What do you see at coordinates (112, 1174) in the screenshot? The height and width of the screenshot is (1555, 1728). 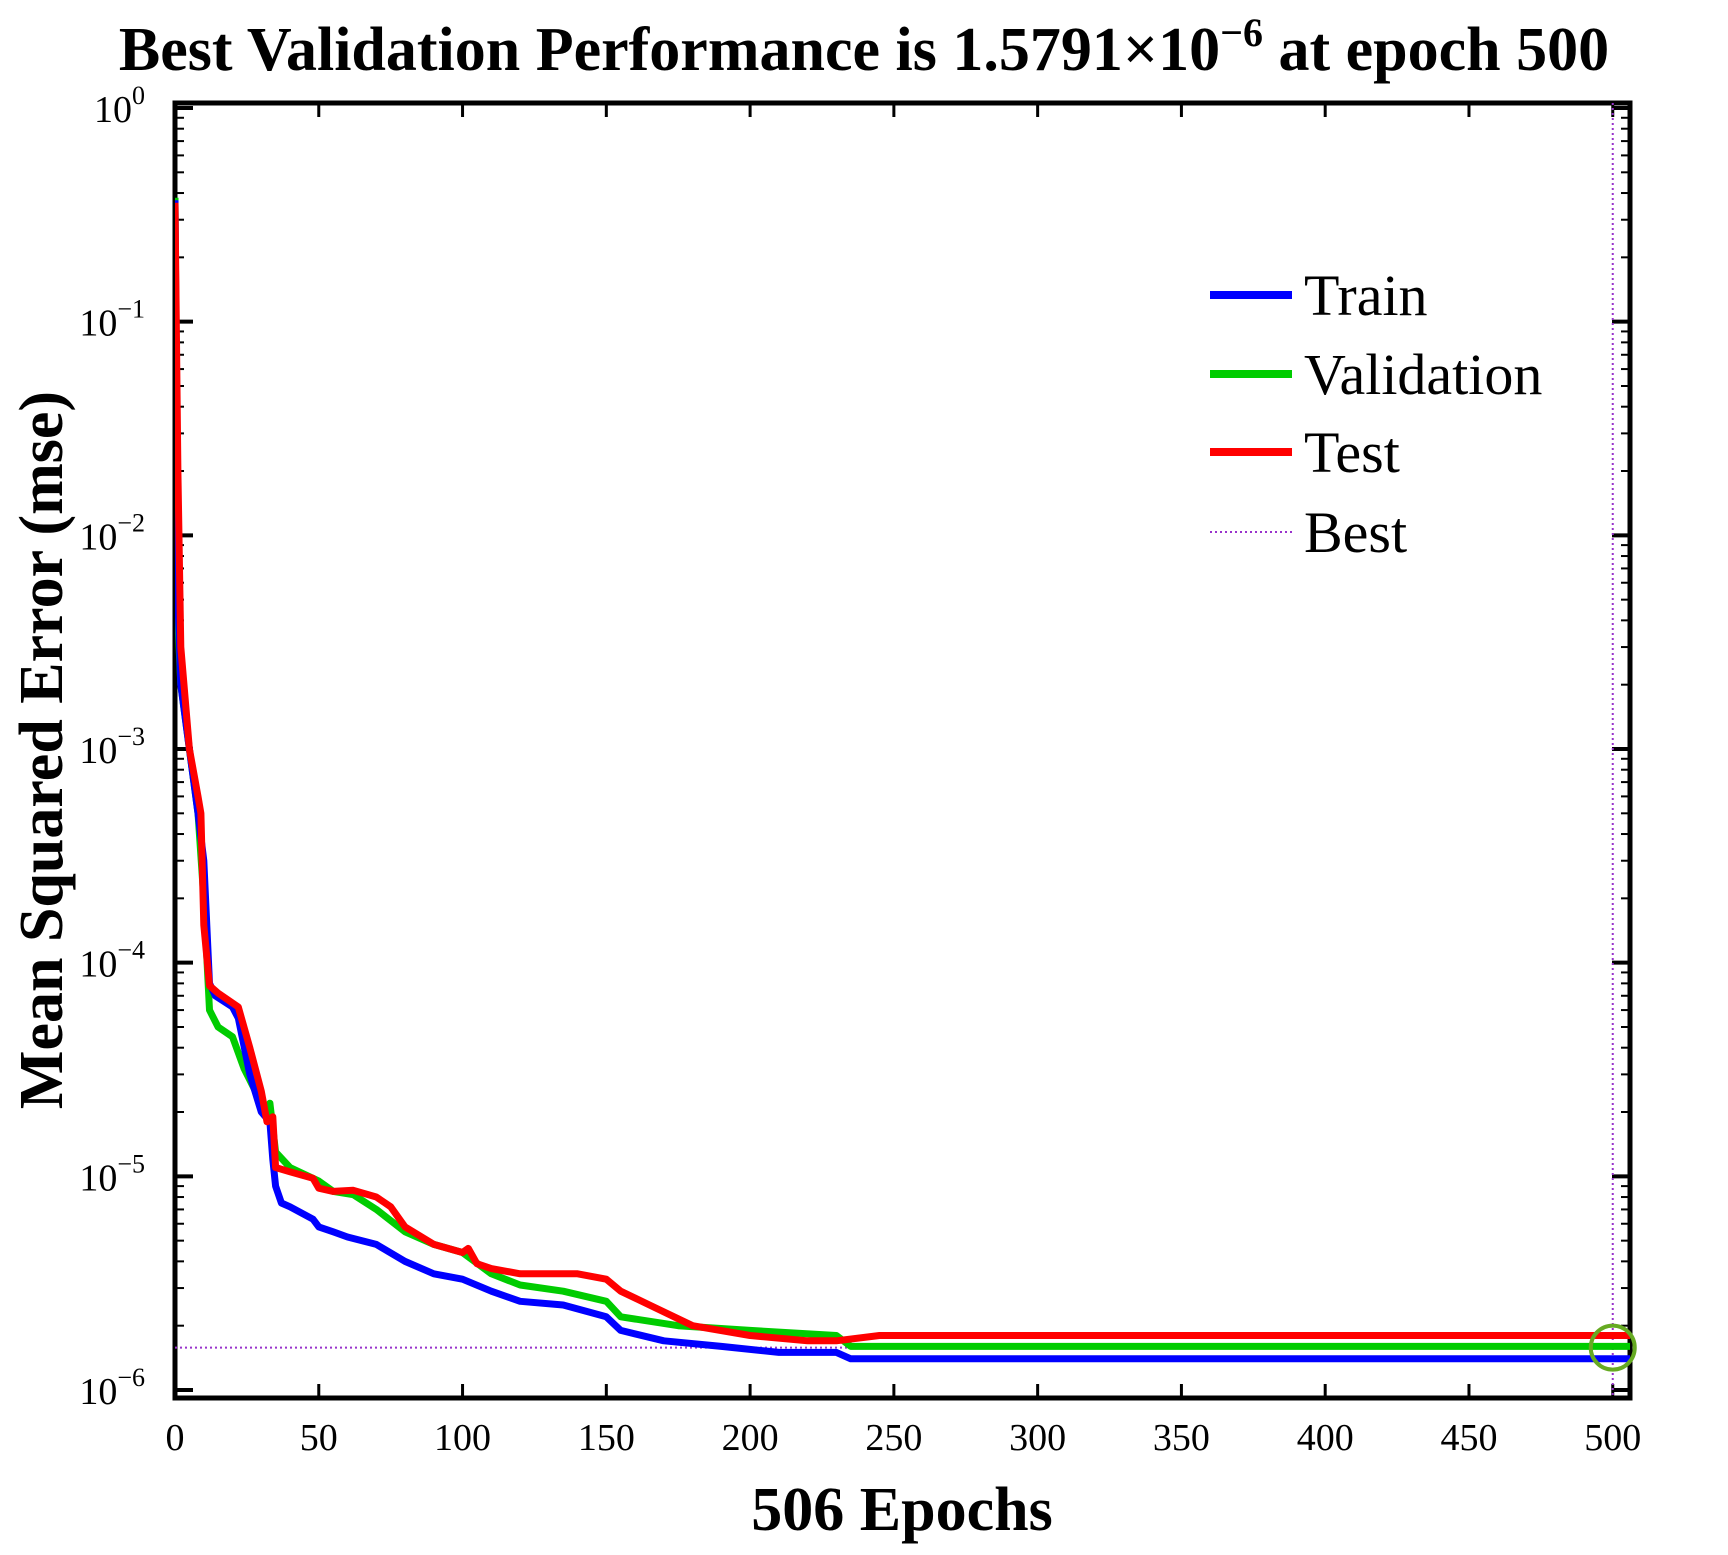 I see `y-tick-label: 10⁻⁵` at bounding box center [112, 1174].